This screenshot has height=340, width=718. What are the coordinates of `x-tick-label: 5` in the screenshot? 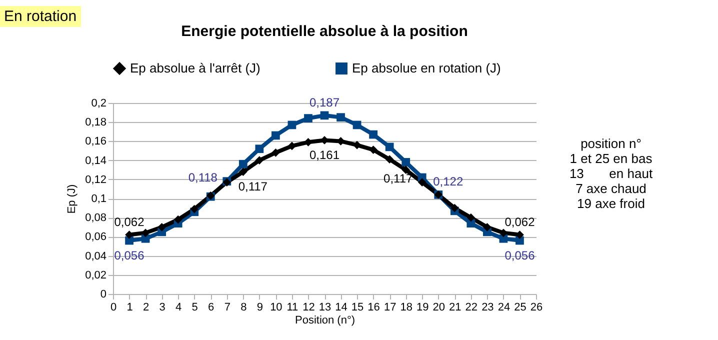 It's located at (195, 308).